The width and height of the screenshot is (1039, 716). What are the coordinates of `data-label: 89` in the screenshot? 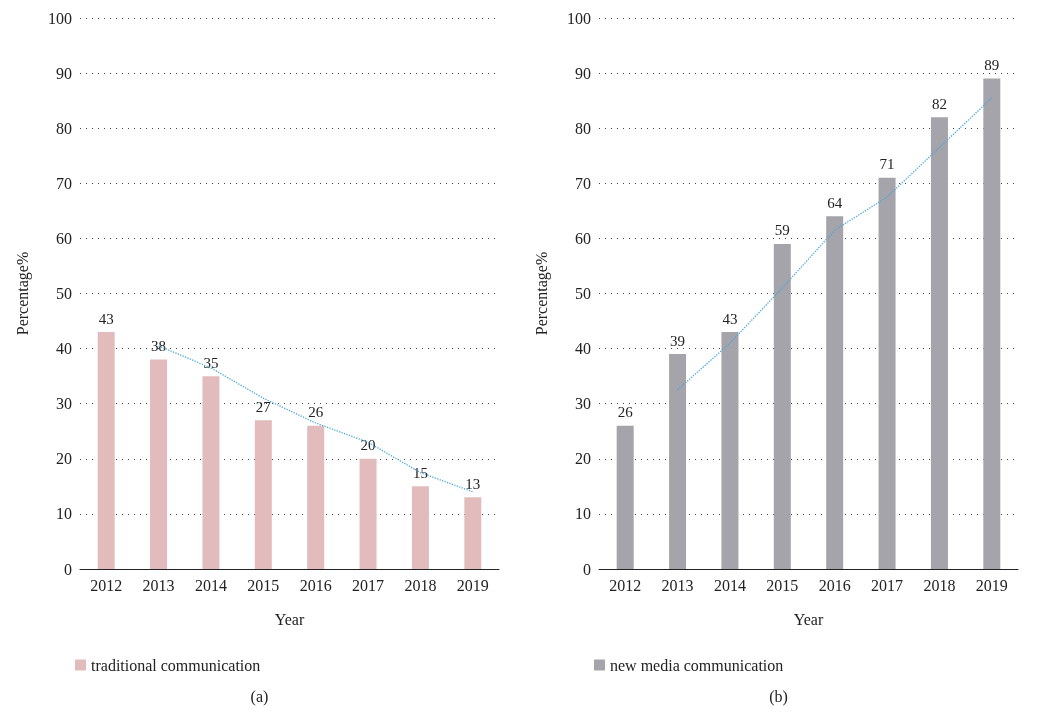 It's located at (992, 65).